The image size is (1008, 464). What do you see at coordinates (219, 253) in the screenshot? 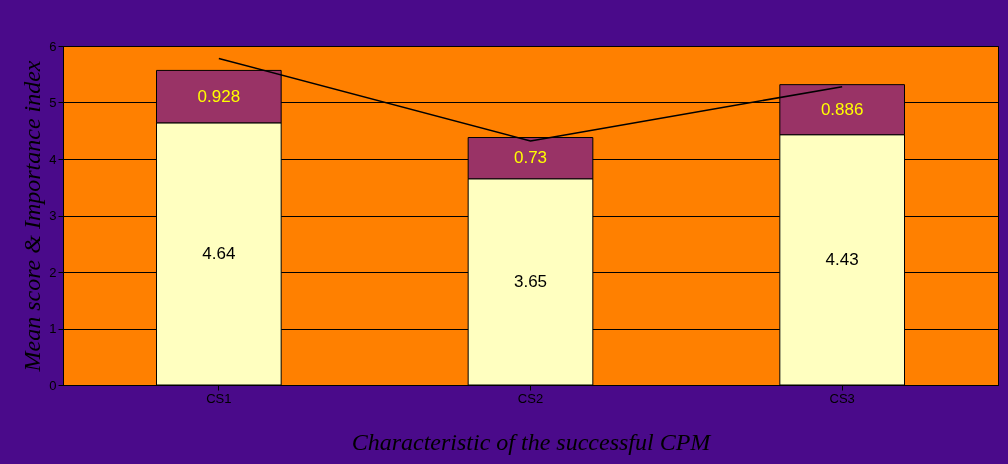
I see `data-label: 4.64` at bounding box center [219, 253].